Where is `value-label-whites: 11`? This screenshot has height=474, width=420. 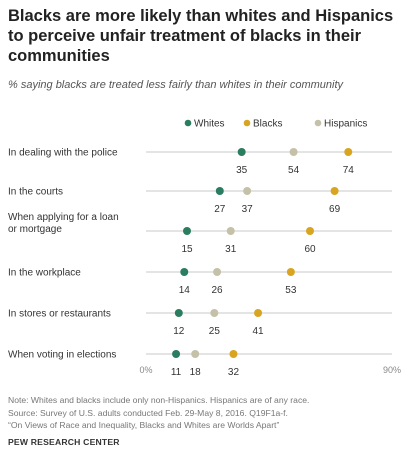
value-label-whites: 11 is located at coordinates (176, 372).